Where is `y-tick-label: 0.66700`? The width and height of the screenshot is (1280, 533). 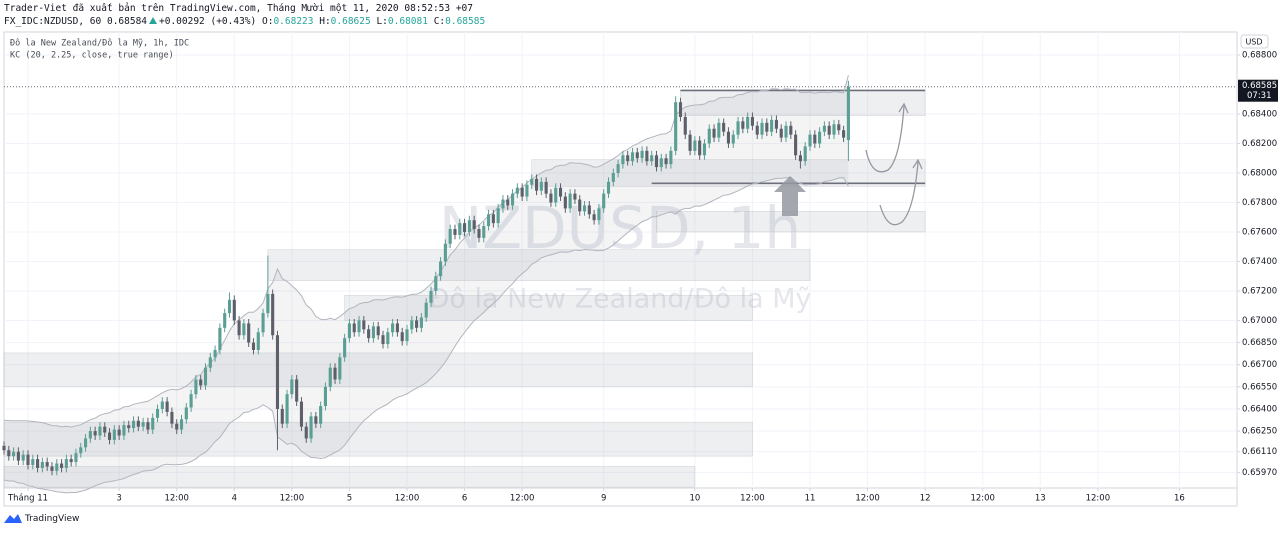 y-tick-label: 0.66700 is located at coordinates (1259, 365).